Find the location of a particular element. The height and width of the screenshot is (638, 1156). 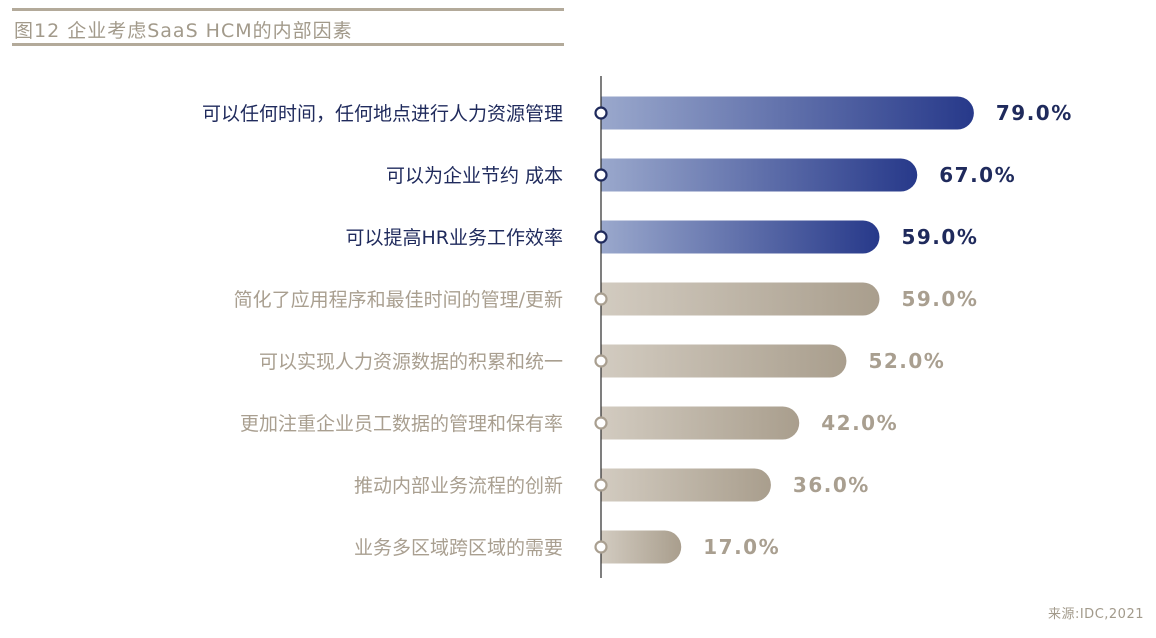

source-note: 来源:IDC,2021 is located at coordinates (1095, 614).